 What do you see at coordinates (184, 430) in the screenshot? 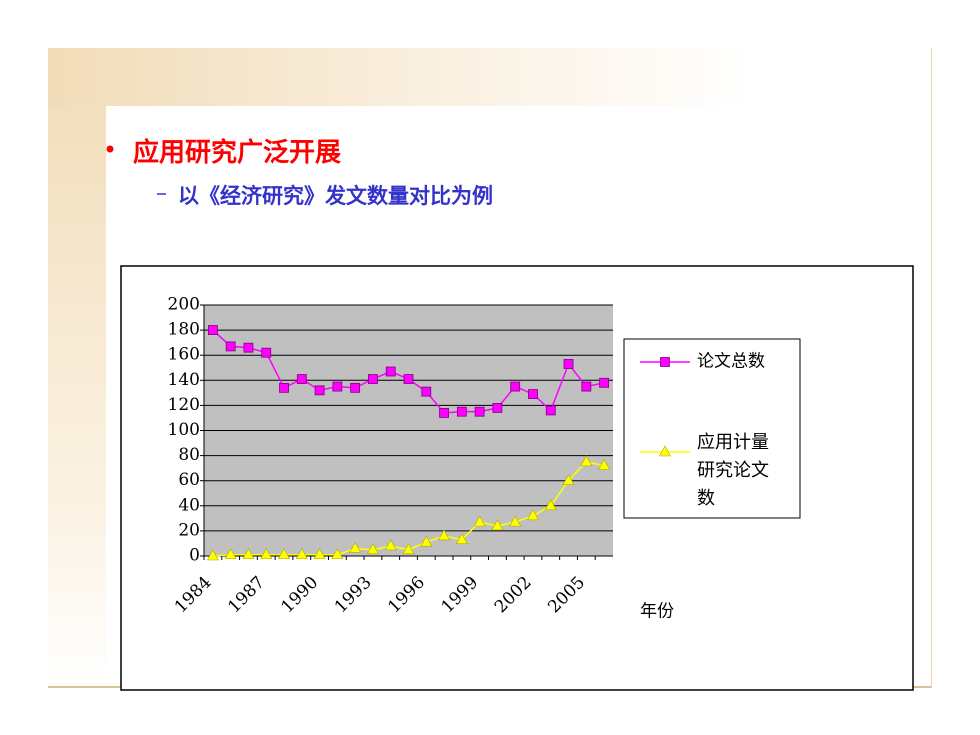
I see `y-tick-label: 100` at bounding box center [184, 430].